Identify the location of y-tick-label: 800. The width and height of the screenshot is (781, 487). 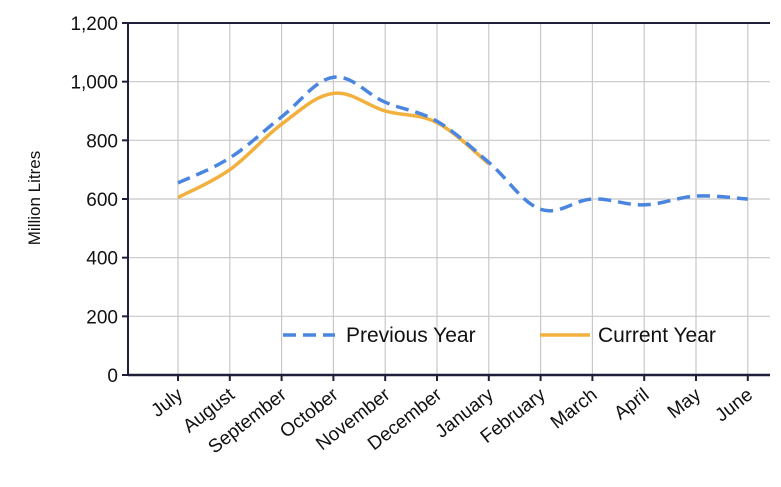
(102, 141).